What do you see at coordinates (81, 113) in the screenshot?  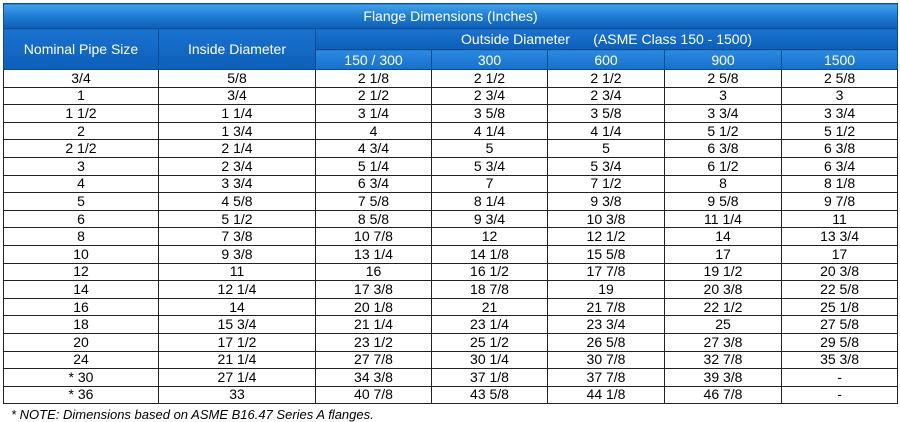 I see `cell-nominal-size: 1 1/2` at bounding box center [81, 113].